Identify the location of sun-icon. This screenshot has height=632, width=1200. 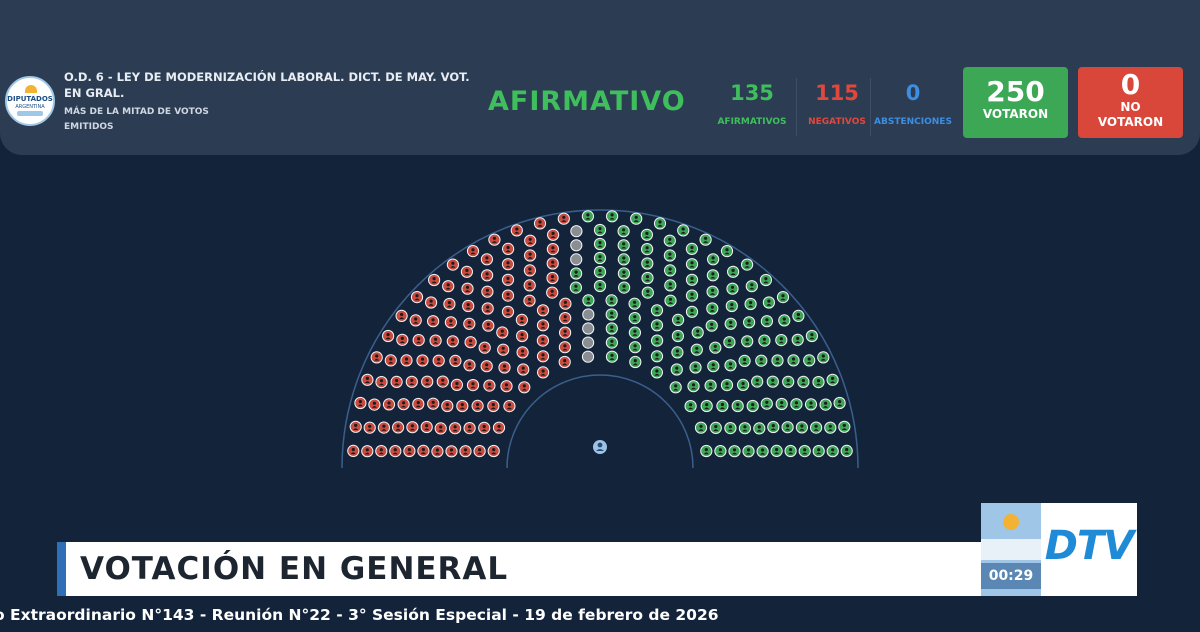
(1011, 522).